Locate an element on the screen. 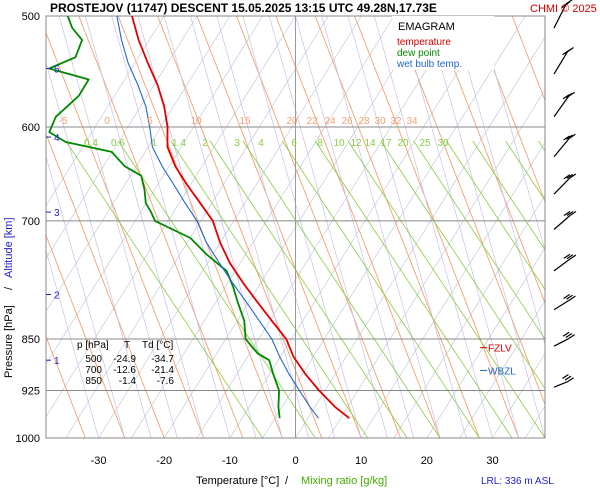 The width and height of the screenshot is (600, 500). mixing-ratio-label: 17 is located at coordinates (386, 143).